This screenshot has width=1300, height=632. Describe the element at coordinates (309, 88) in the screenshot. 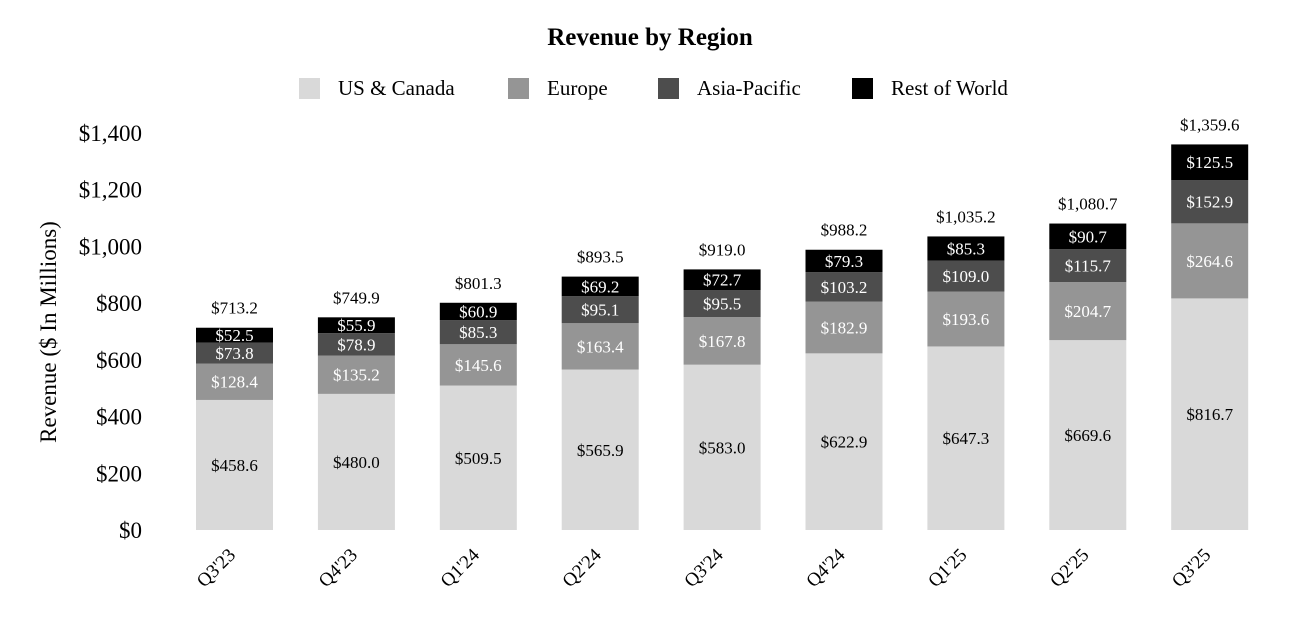

I see `legend-swatch-us-canada` at that location.